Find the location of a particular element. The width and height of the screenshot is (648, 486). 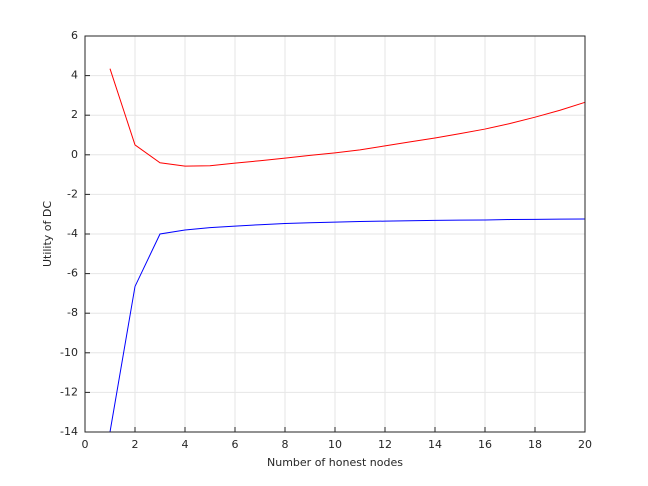

x-tick-label: 8 is located at coordinates (285, 444).